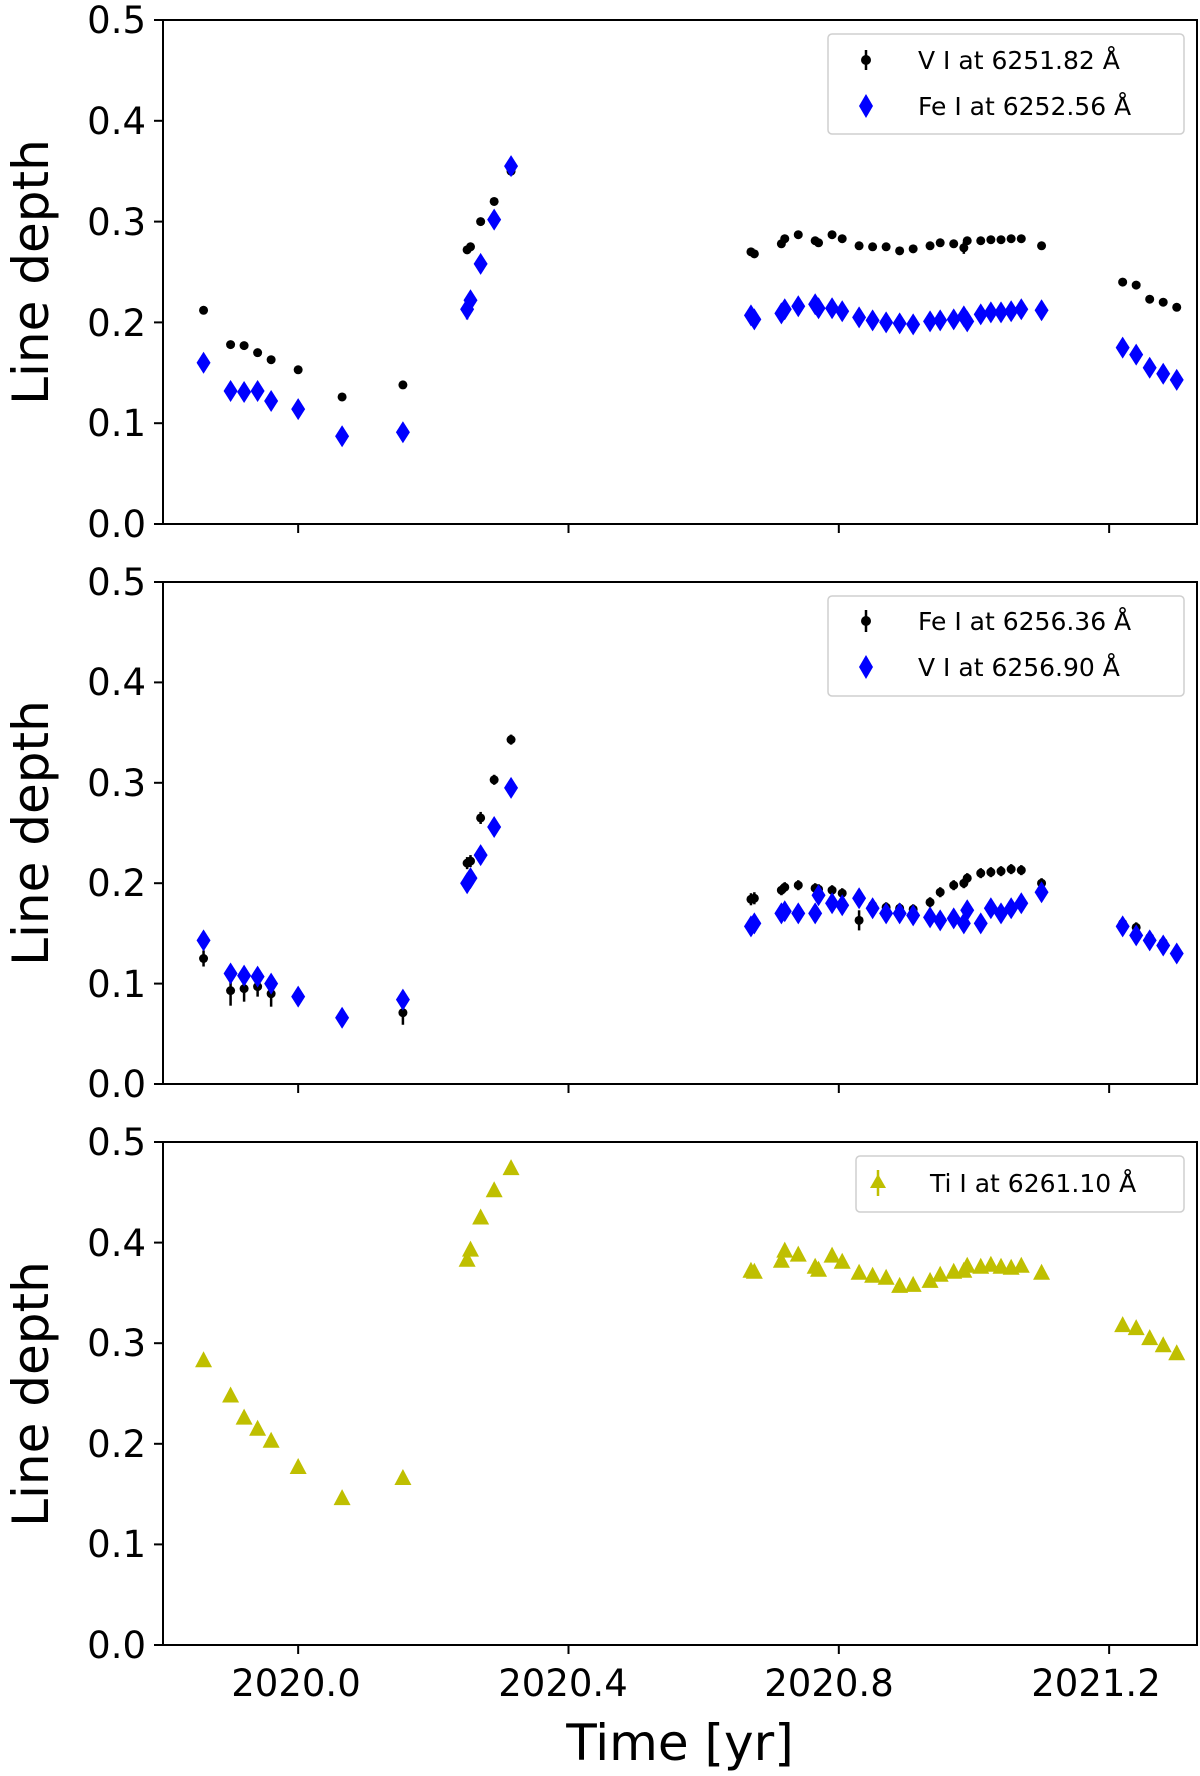 This screenshot has width=1200, height=1776. What do you see at coordinates (878, 1183) in the screenshot?
I see `legend-swatch-triangle-olive` at bounding box center [878, 1183].